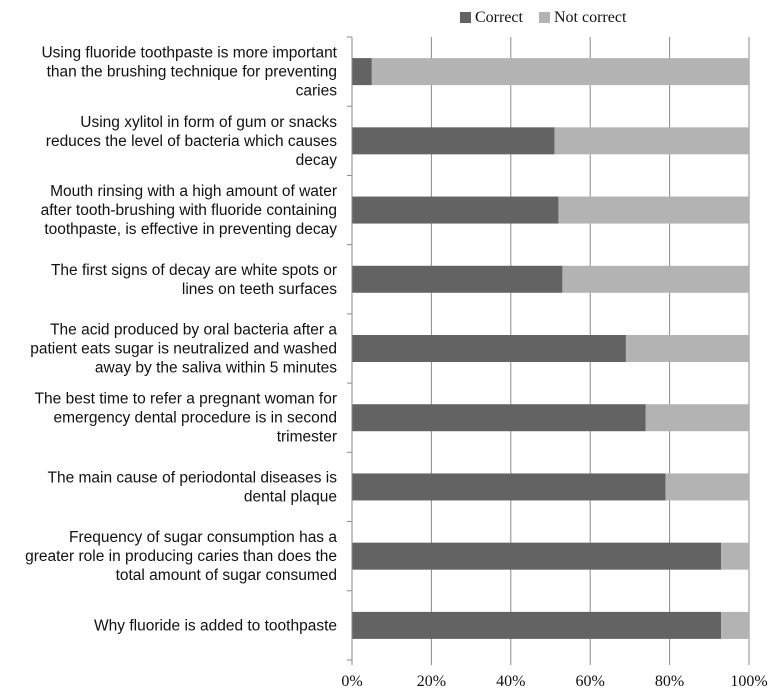  I want to click on legend: Correct Not correct, so click(543, 17).